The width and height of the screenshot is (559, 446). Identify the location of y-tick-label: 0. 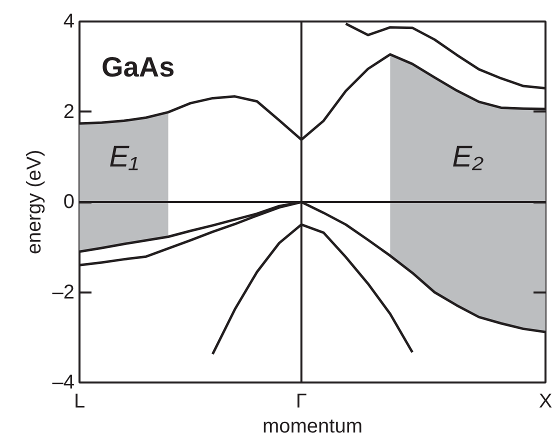
(68, 202).